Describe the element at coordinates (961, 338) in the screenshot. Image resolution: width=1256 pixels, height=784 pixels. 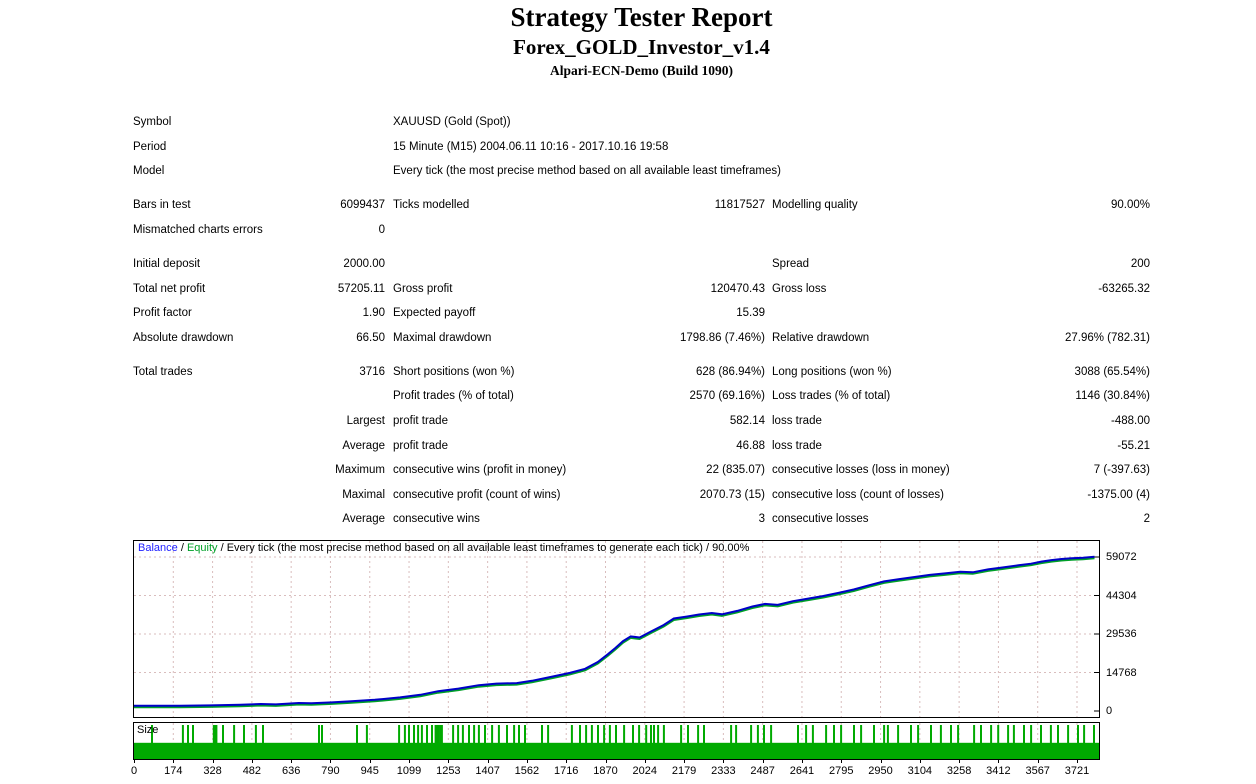
I see `stats-cell-pair: Relative drawdown 27.96% (782.31)` at that location.